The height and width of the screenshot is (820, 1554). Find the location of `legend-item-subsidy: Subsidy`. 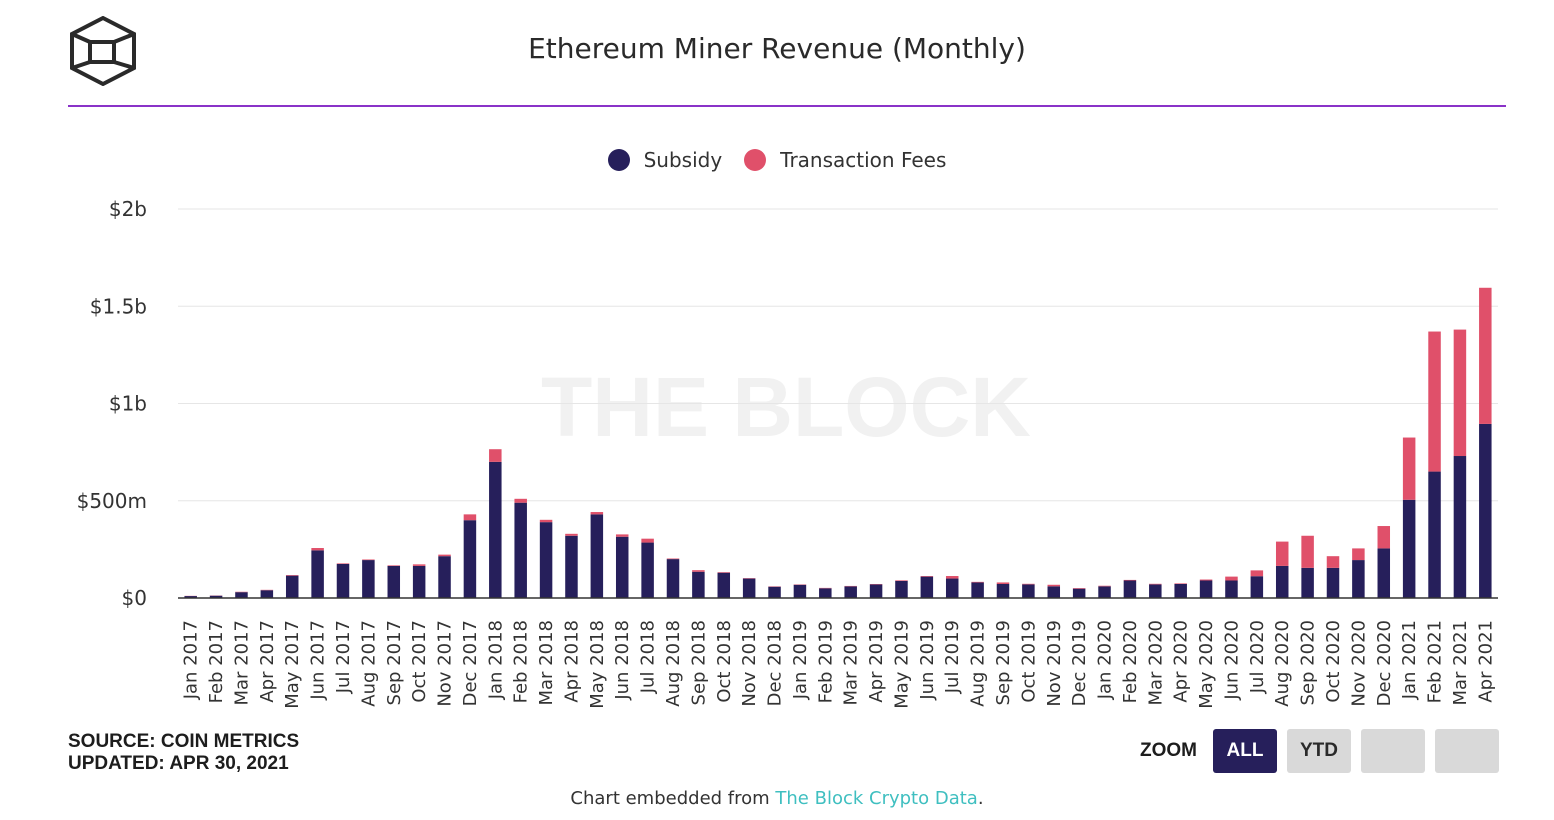

legend-item-subsidy: Subsidy is located at coordinates (664, 160).